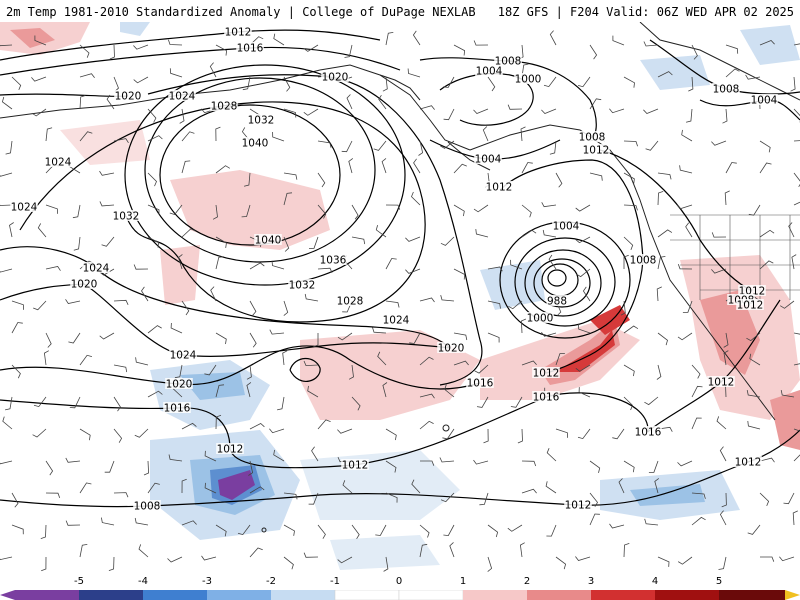 The image size is (800, 600). Describe the element at coordinates (400, 587) in the screenshot. I see `colorbar: -5 -4 -3 -2 -1 0 1 2 3 4 5` at that location.